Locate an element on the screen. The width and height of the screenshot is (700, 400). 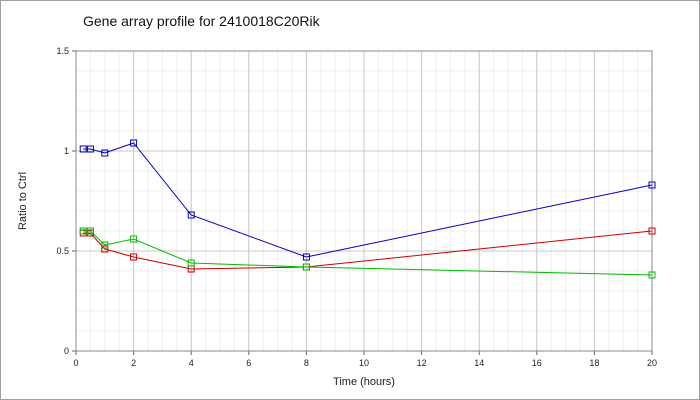
x-tick-label: 20 is located at coordinates (652, 363).